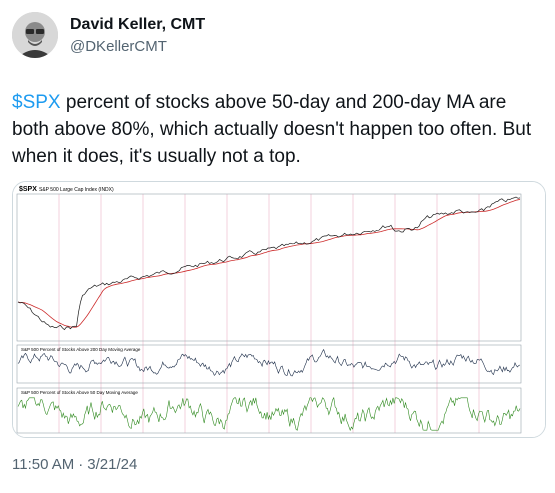  Describe the element at coordinates (269, 414) in the screenshot. I see `pct50-line` at that location.